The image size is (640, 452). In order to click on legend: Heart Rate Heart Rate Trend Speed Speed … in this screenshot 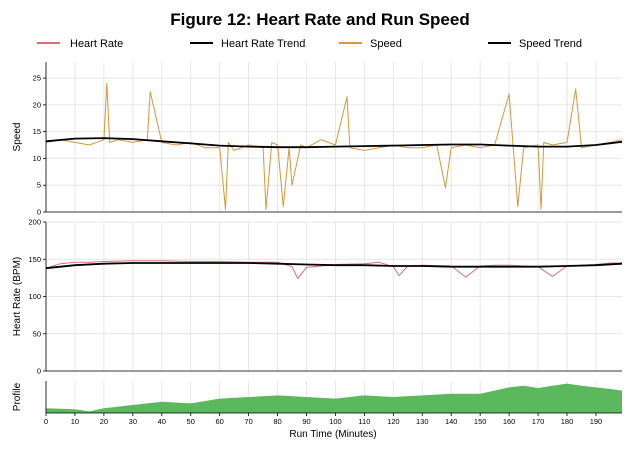, I will do `click(309, 44)`.